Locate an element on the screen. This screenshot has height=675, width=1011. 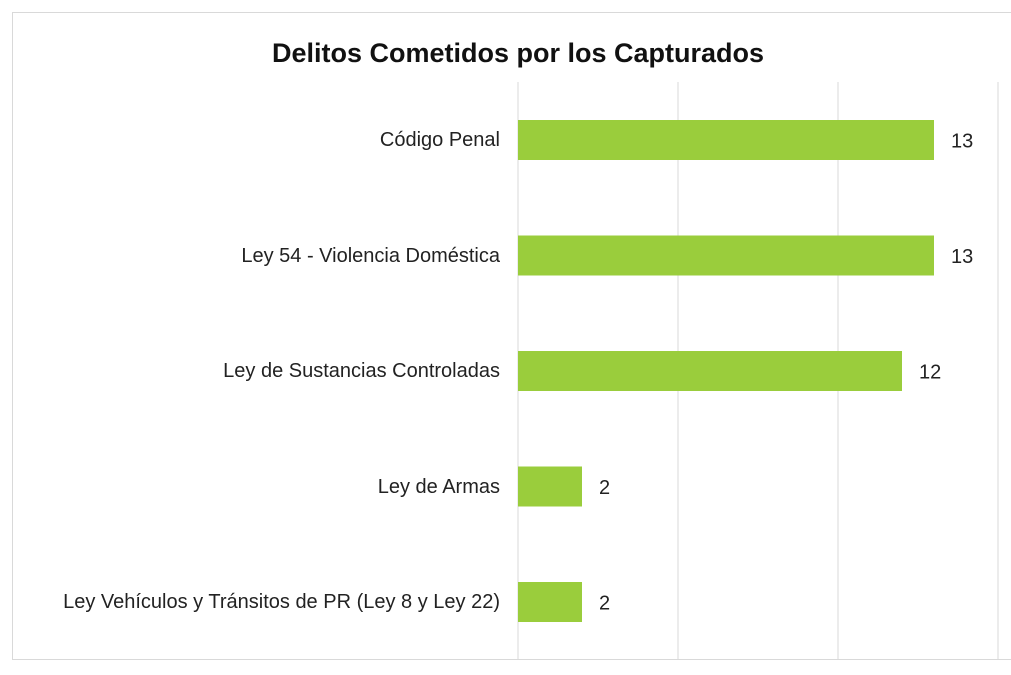
category-text: Código Penal is located at coordinates (439, 140).